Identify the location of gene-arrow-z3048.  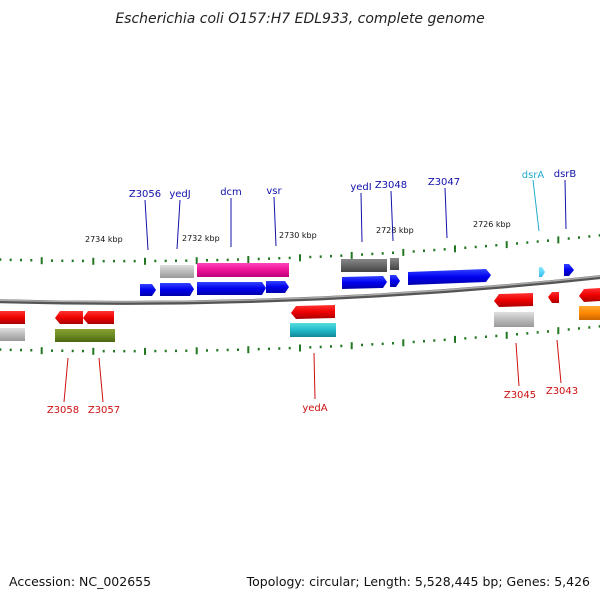
(395, 281).